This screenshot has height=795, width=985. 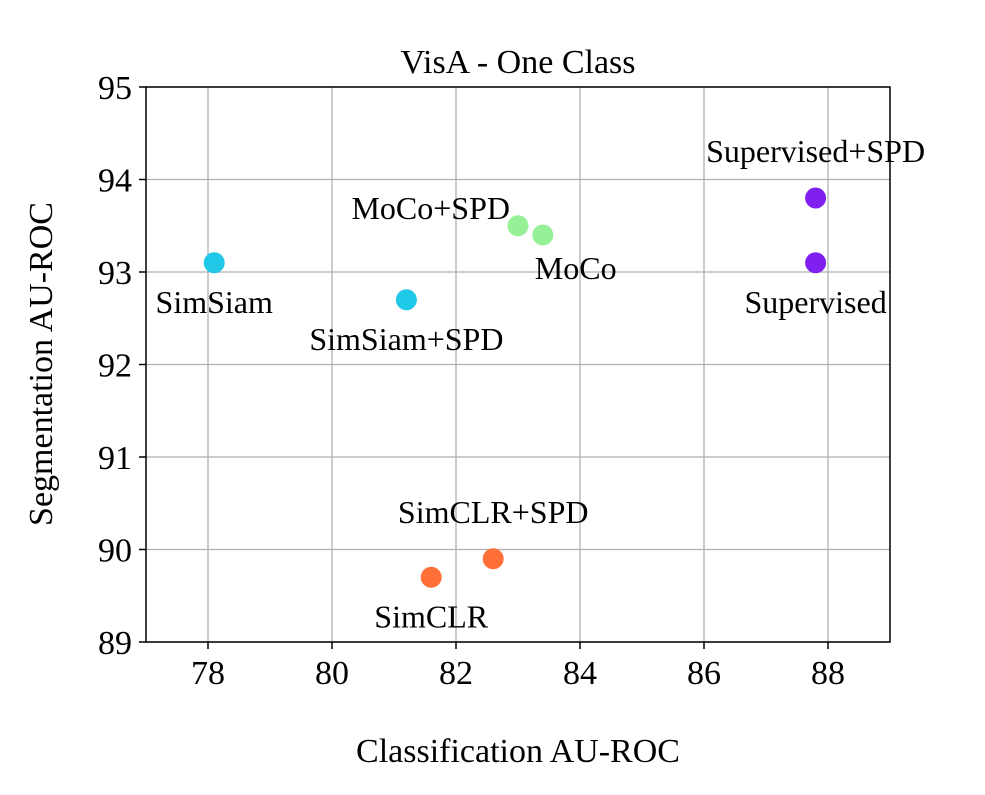 What do you see at coordinates (115, 551) in the screenshot?
I see `y-tick-label: 90` at bounding box center [115, 551].